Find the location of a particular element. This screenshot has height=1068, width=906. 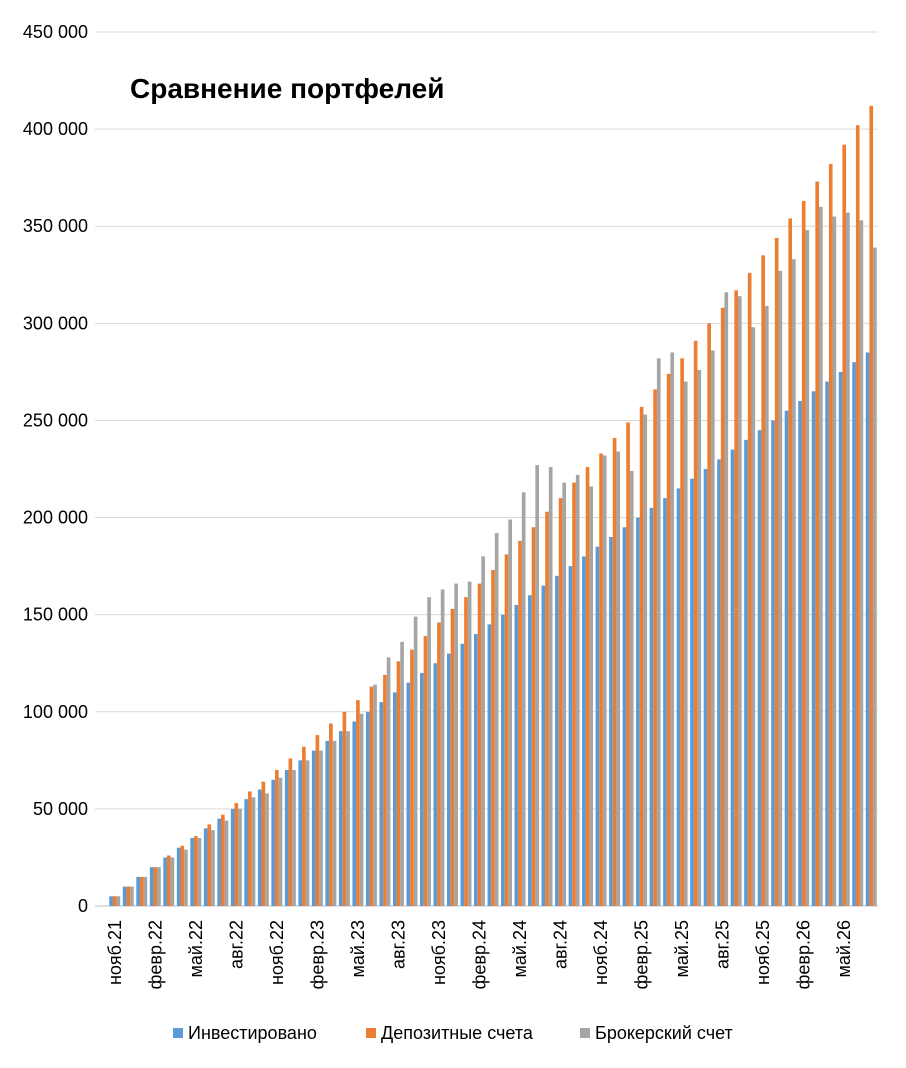

y-tick-label: 100 000 is located at coordinates (55, 712).